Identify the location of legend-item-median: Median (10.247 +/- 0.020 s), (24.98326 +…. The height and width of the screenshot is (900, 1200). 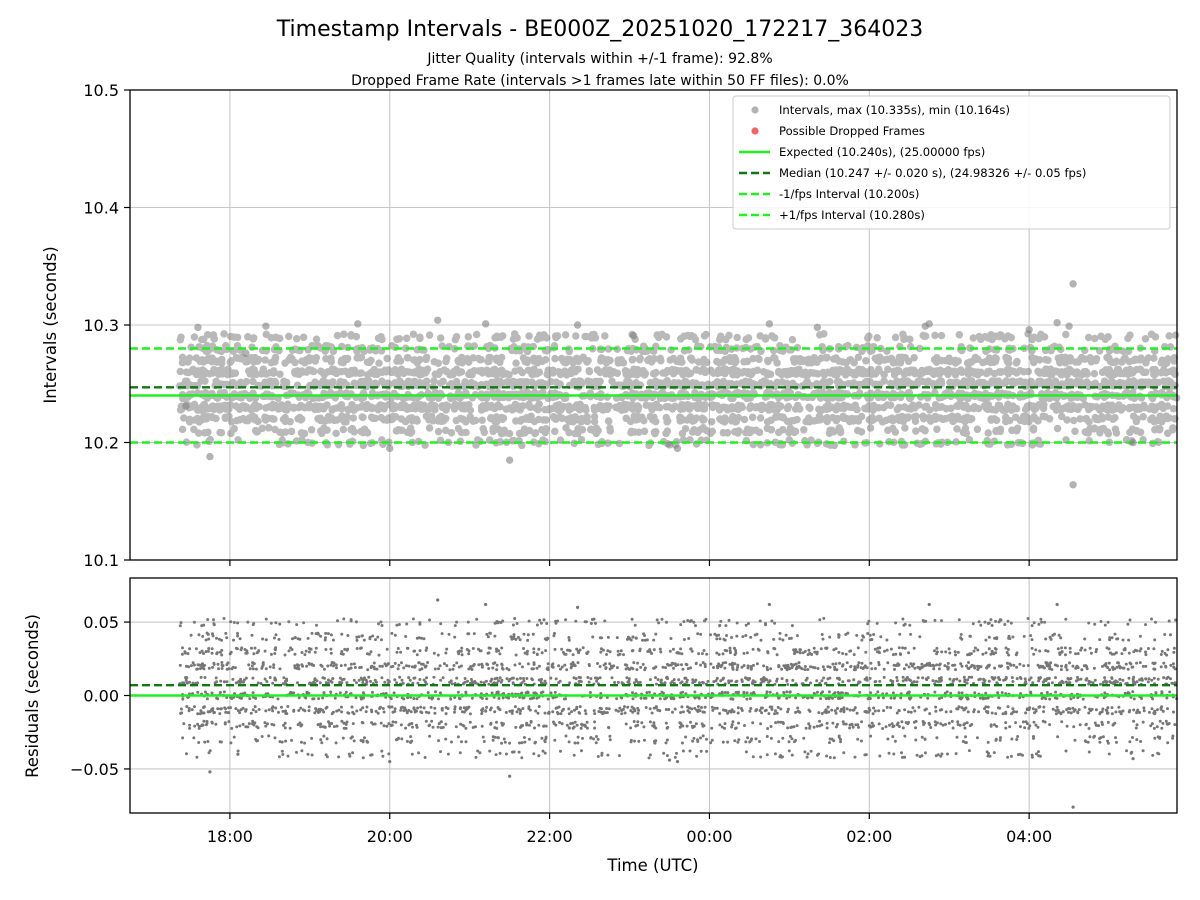
(912, 173).